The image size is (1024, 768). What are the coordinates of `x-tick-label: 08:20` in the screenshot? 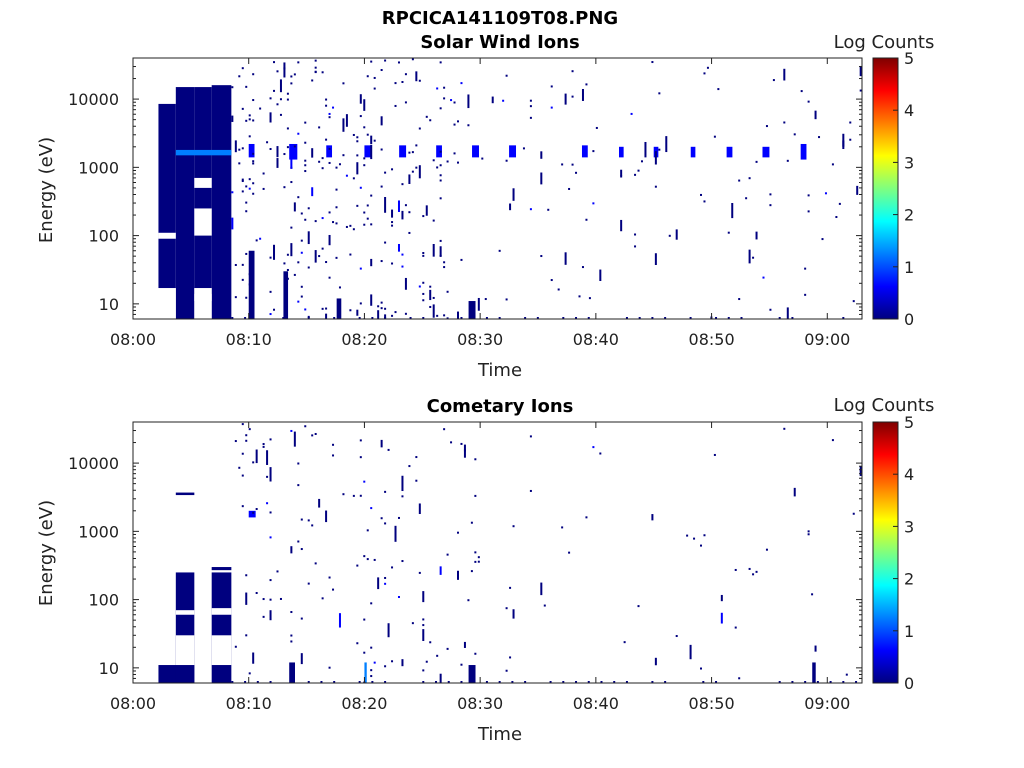 It's located at (364, 703).